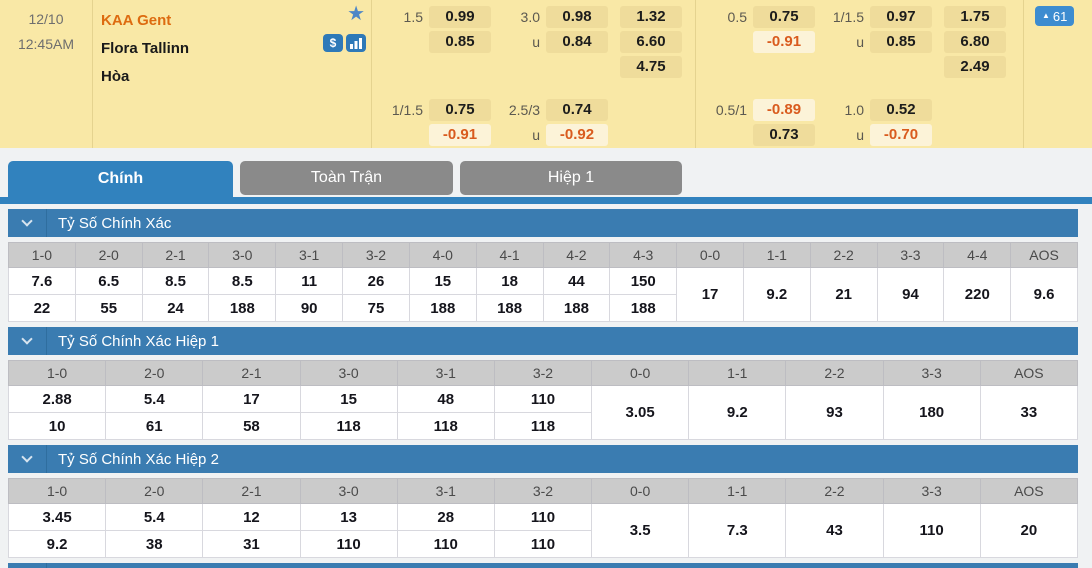  What do you see at coordinates (460, 17) in the screenshot?
I see `odds-cell: 0.99` at bounding box center [460, 17].